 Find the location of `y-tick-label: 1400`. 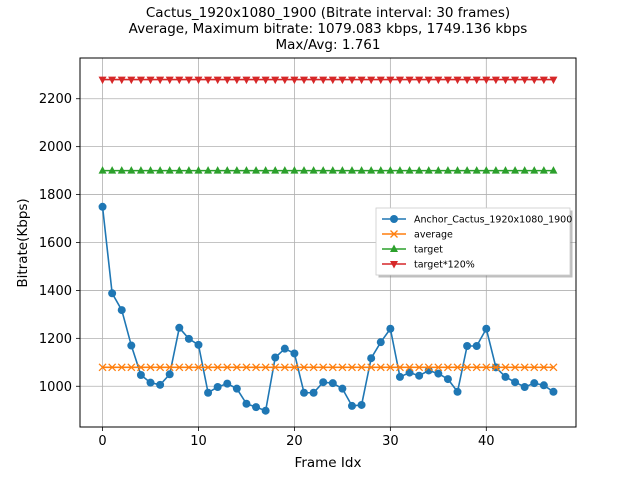

y-tick-label: 1400 is located at coordinates (55, 291).